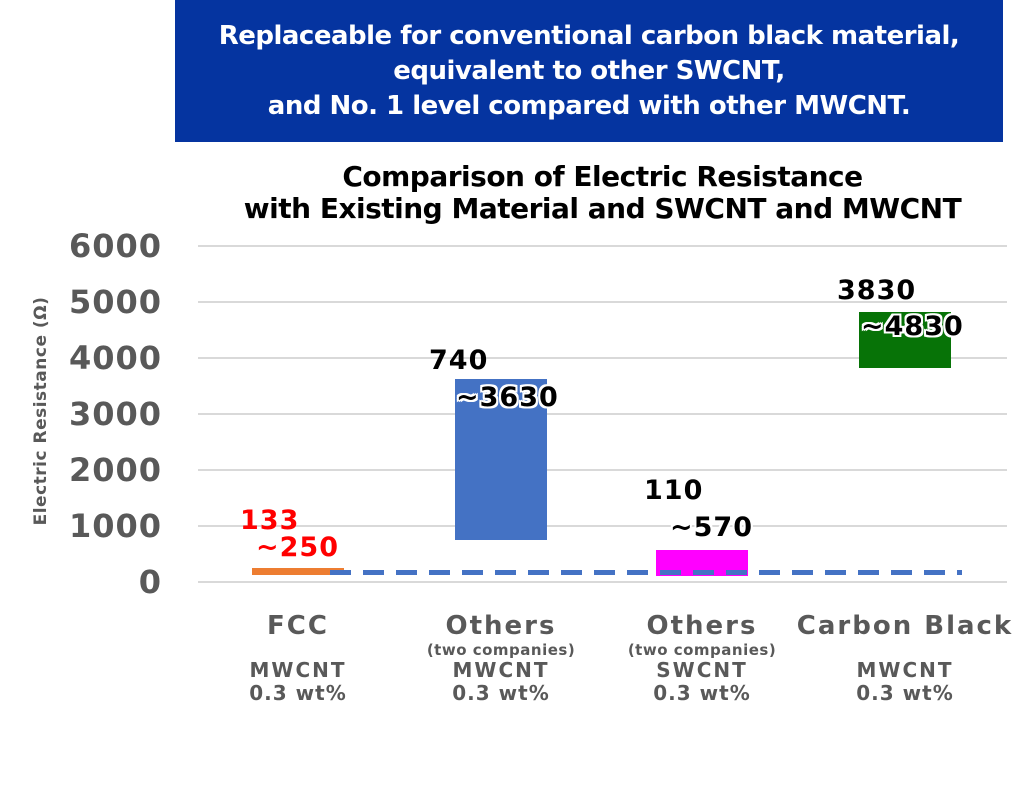 The image size is (1024, 796). Describe the element at coordinates (115, 414) in the screenshot. I see `y-tick-label-3000: 3000` at that location.